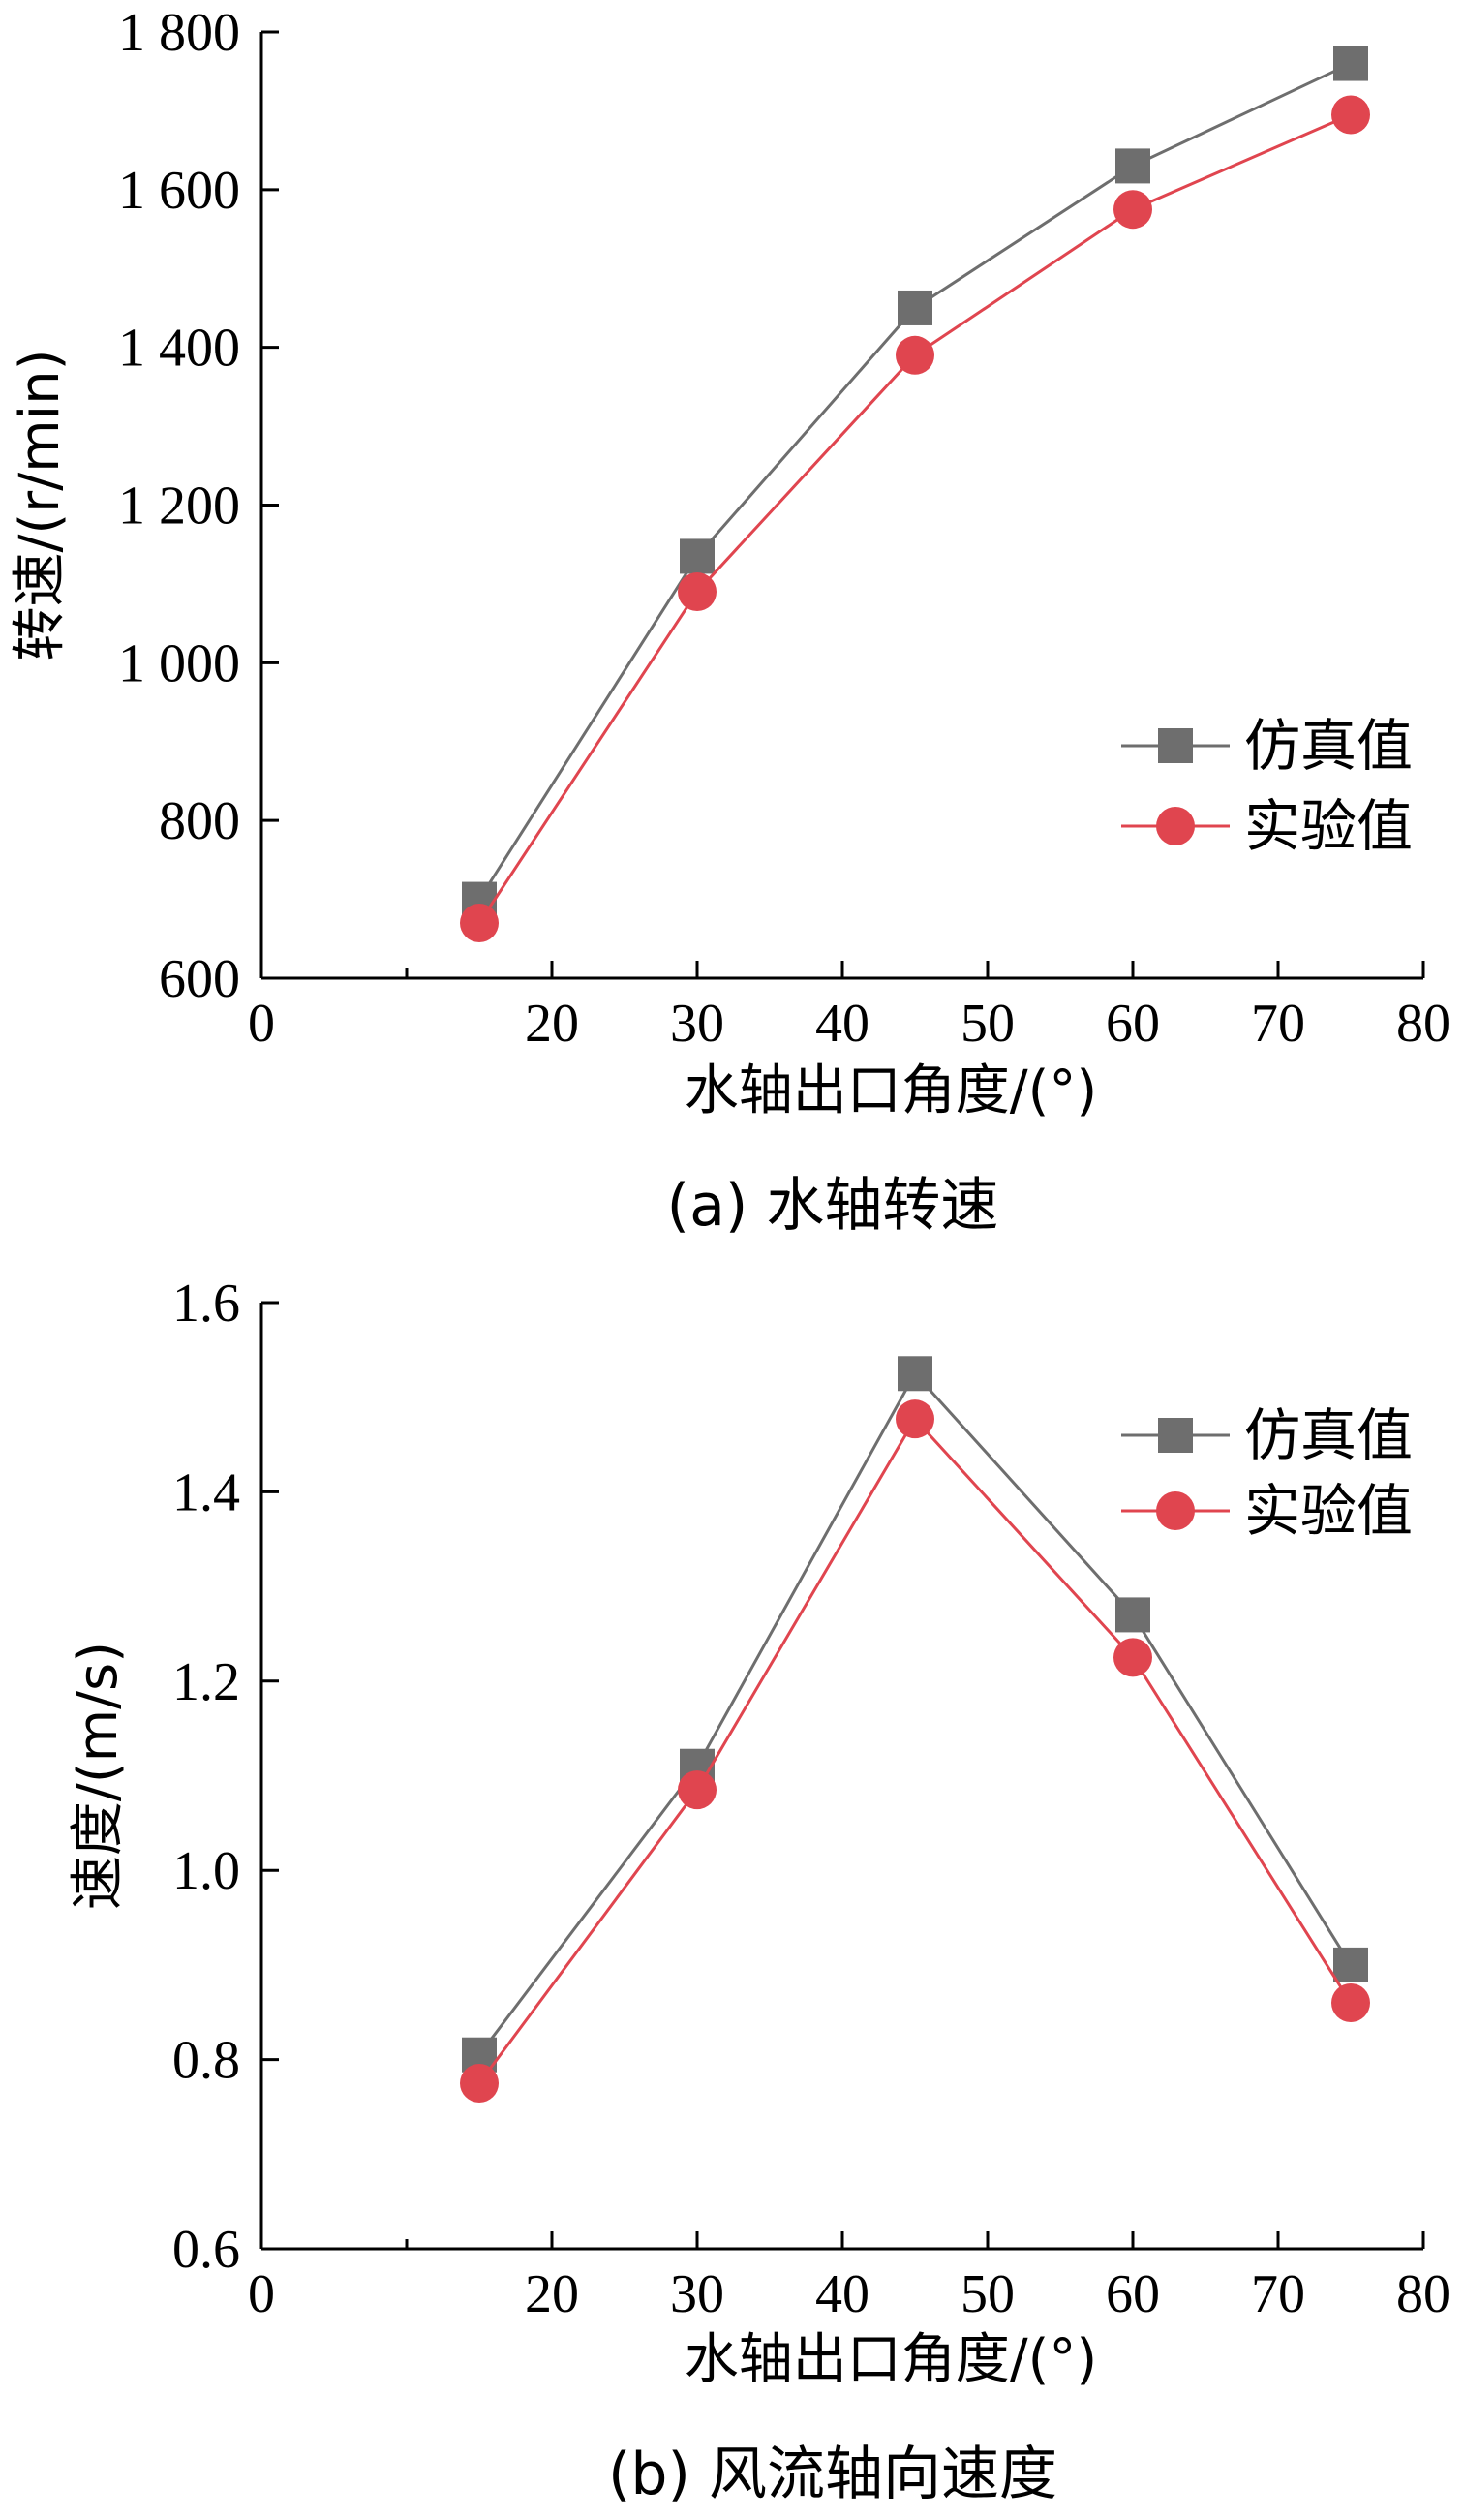  Describe the element at coordinates (179, 663) in the screenshot. I see `y-tick-label: 1 000` at that location.